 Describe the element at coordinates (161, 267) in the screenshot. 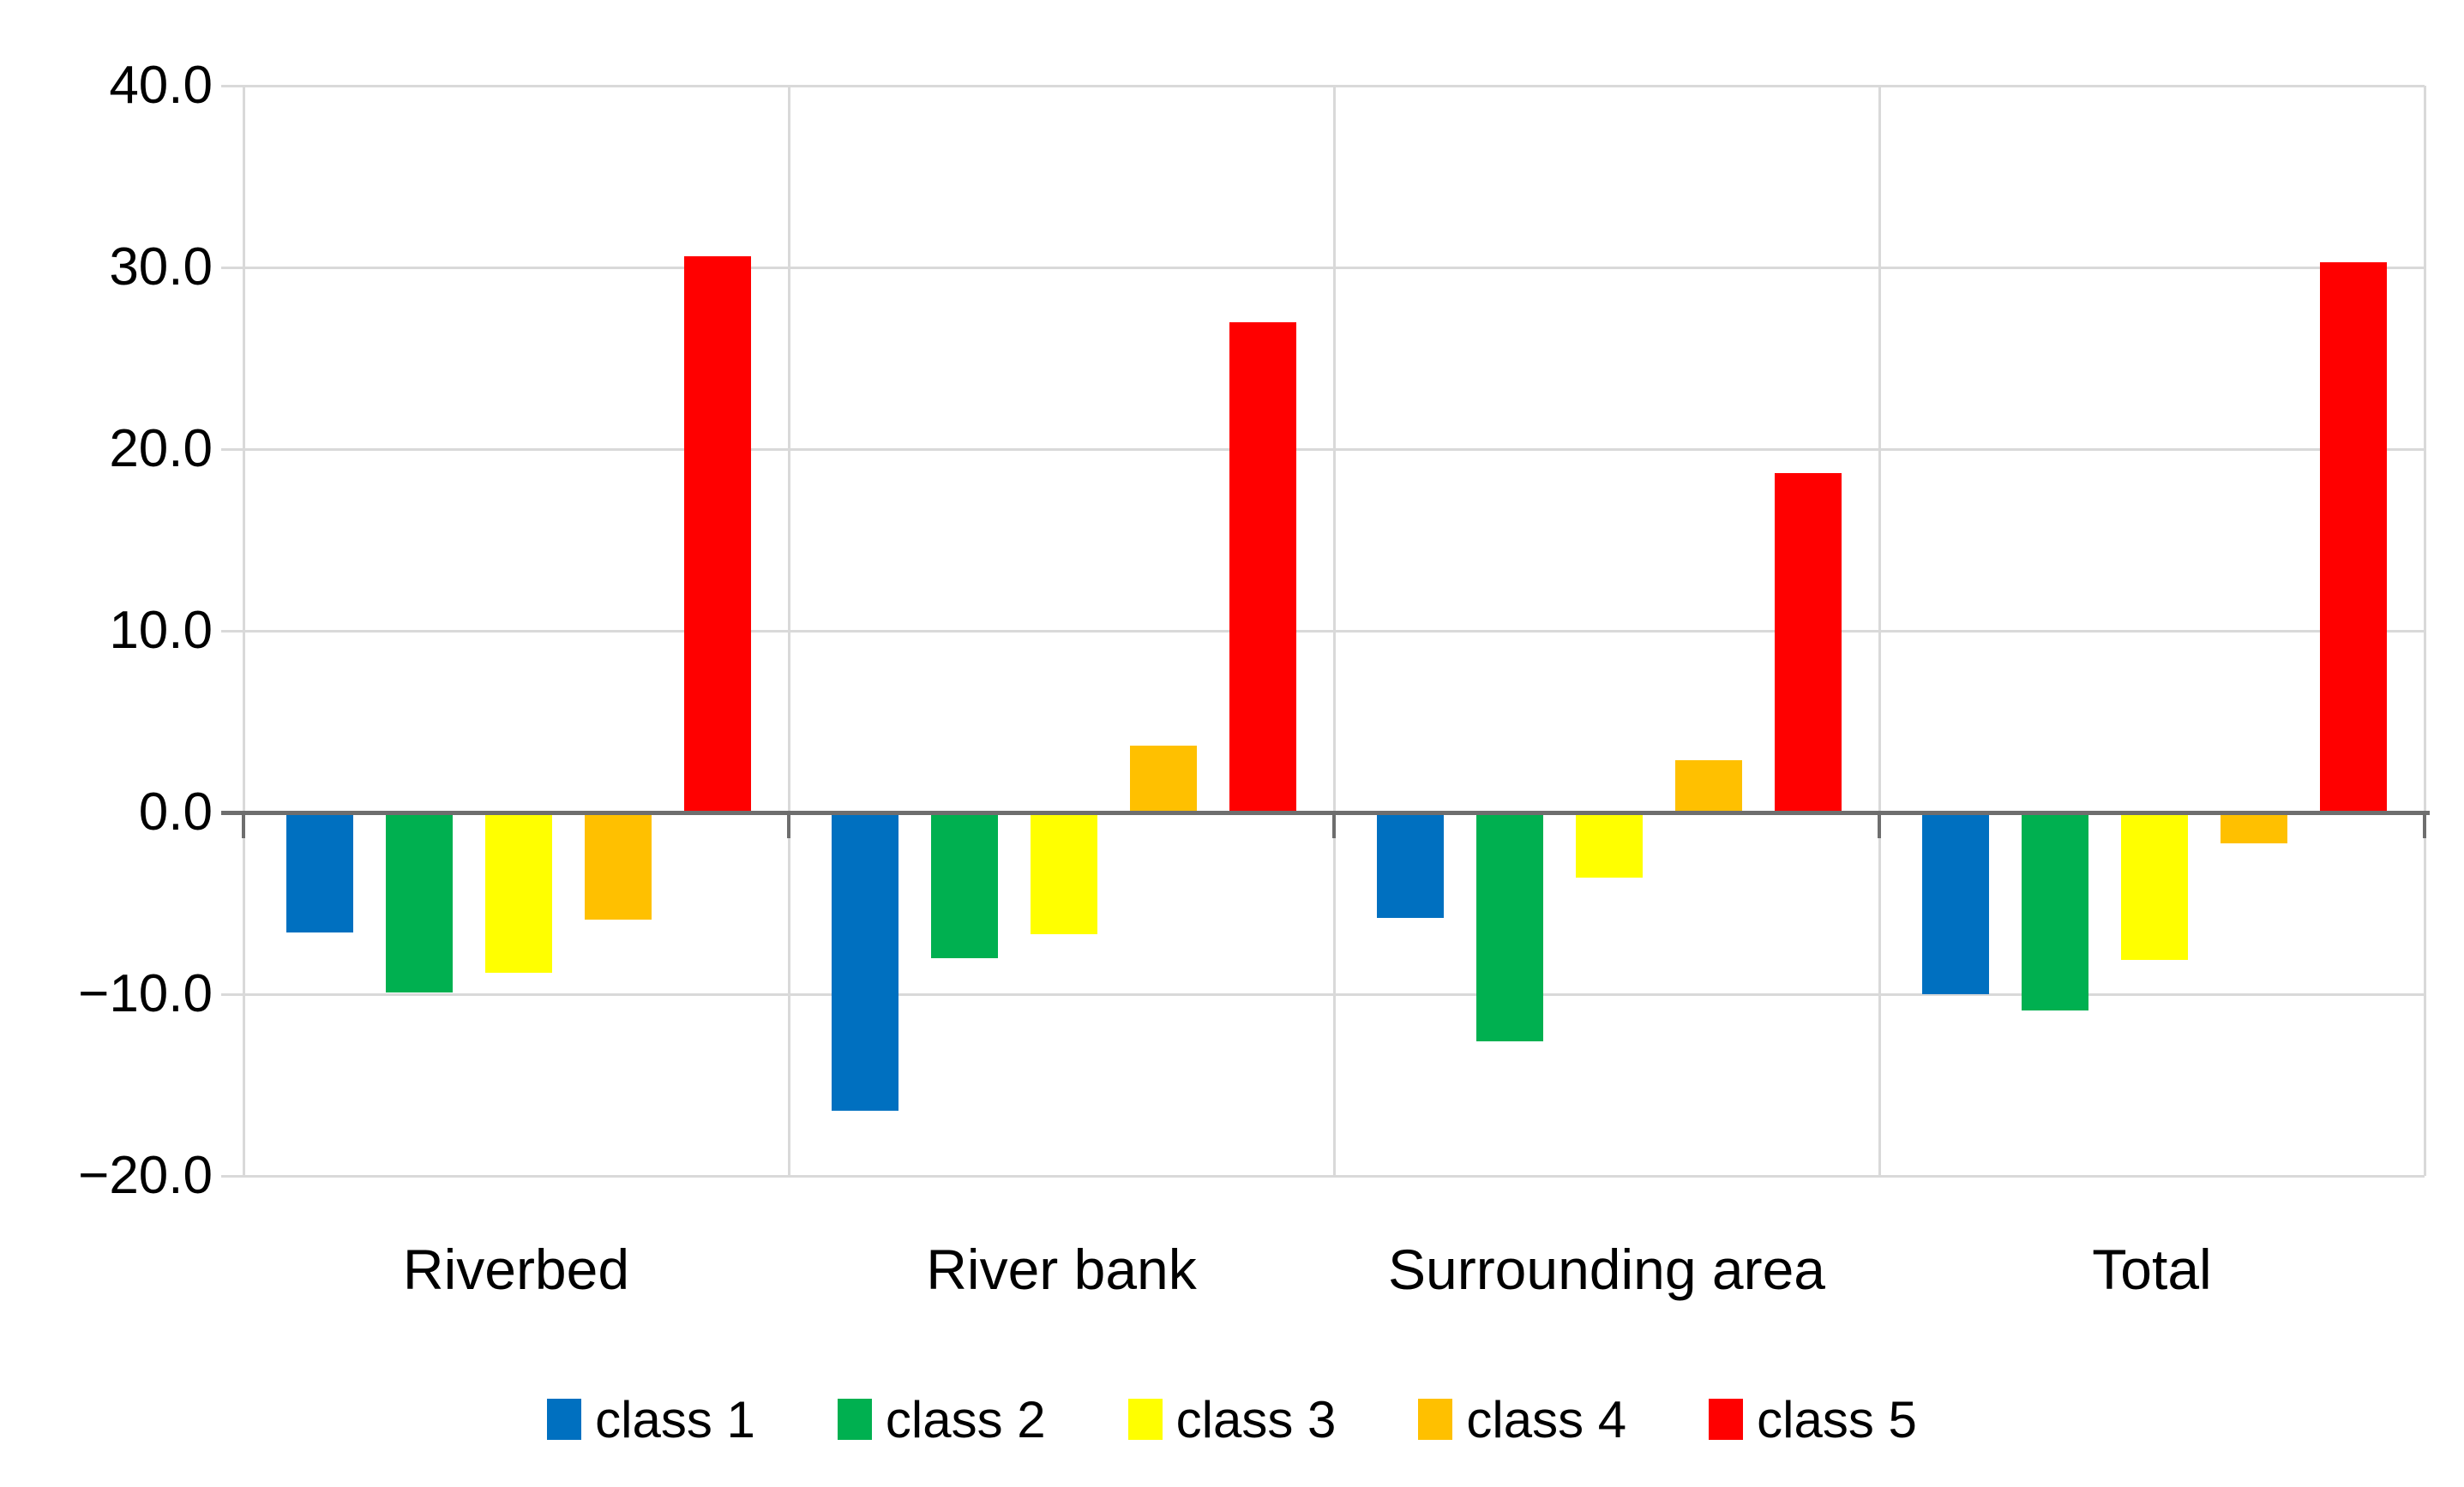

I see `y-tick-label: 30.0` at that location.